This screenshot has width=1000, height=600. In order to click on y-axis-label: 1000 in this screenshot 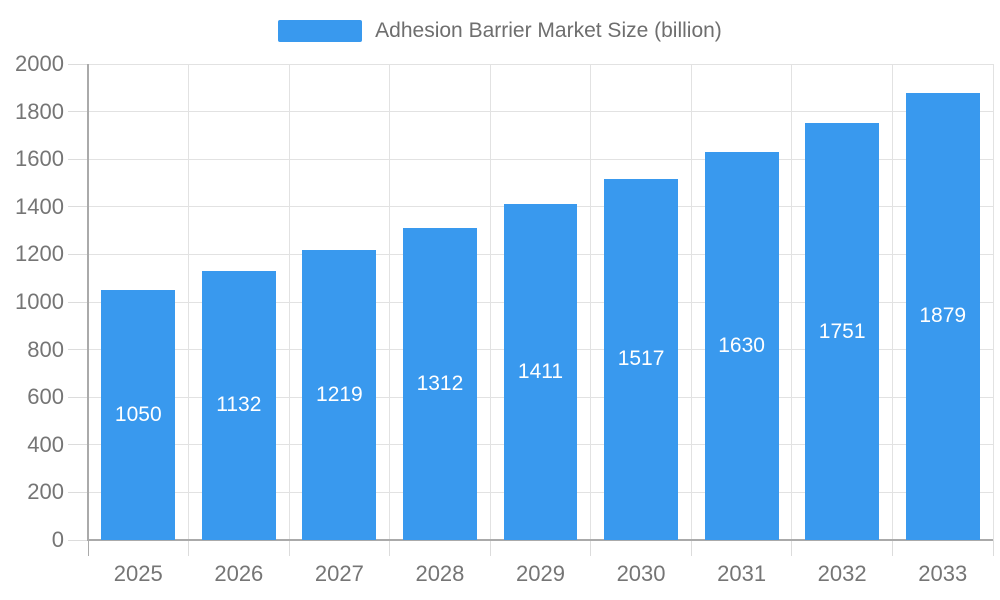, I will do `click(39, 301)`.